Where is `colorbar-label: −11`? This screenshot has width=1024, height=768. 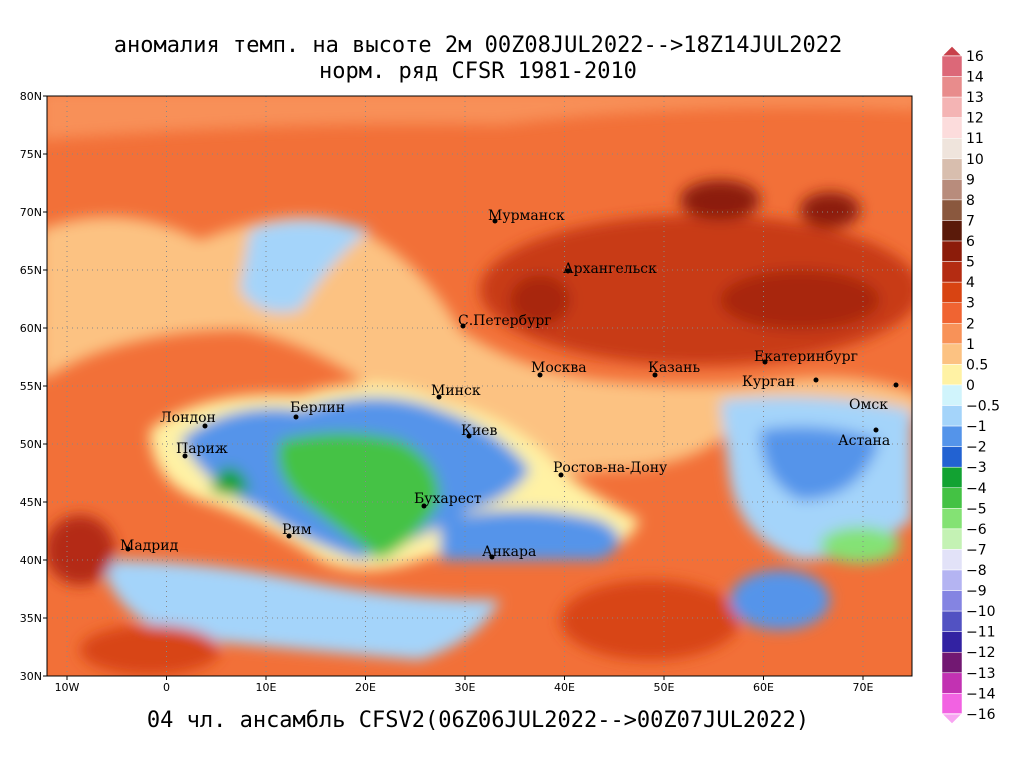
colorbar-label: −11 is located at coordinates (981, 633).